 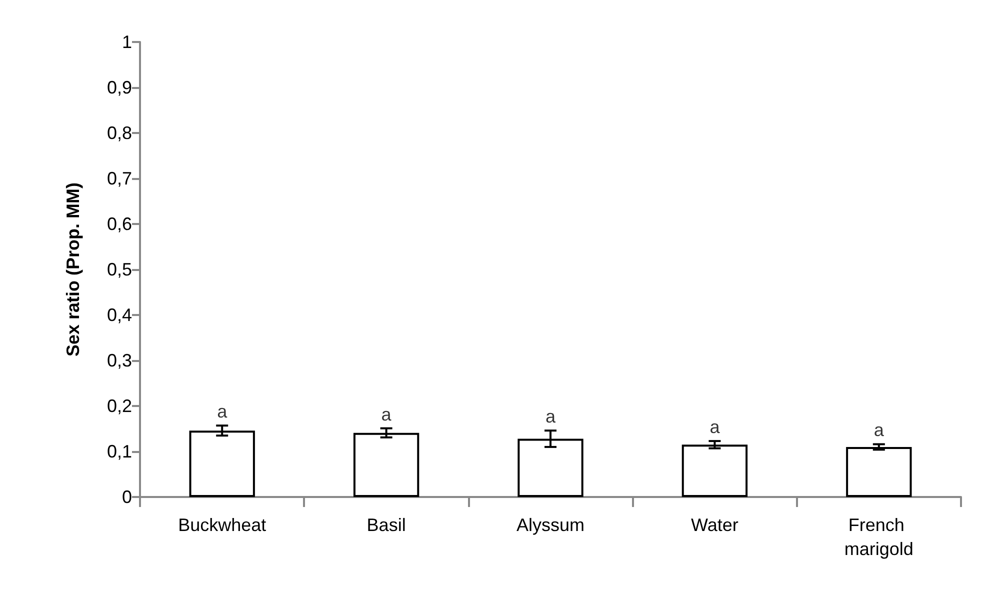 I want to click on y-tick-label: 0,3, so click(x=119, y=360).